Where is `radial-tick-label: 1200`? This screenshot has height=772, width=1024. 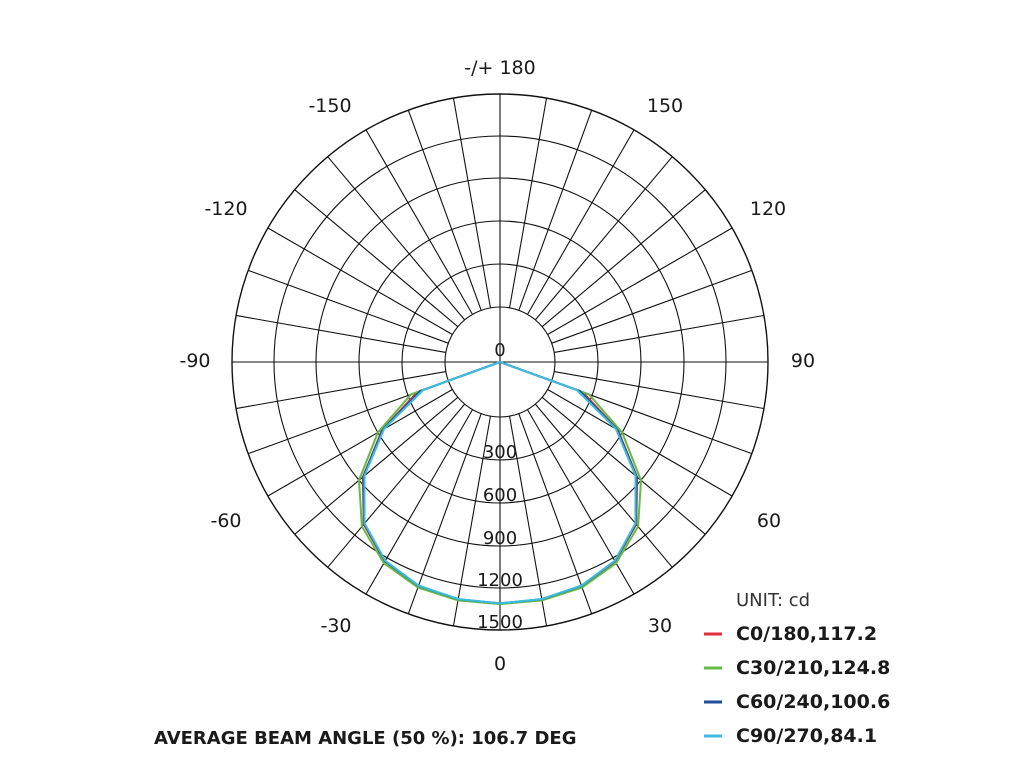
radial-tick-label: 1200 is located at coordinates (500, 580).